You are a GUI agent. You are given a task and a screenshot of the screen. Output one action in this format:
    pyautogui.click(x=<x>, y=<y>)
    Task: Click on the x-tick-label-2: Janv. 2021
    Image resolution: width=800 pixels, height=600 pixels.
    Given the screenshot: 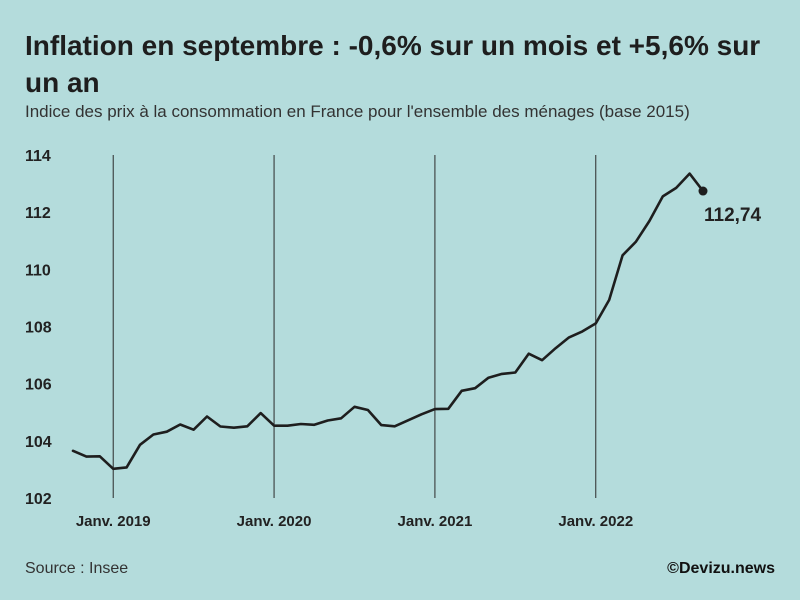 What is the action you would take?
    pyautogui.click(x=435, y=521)
    